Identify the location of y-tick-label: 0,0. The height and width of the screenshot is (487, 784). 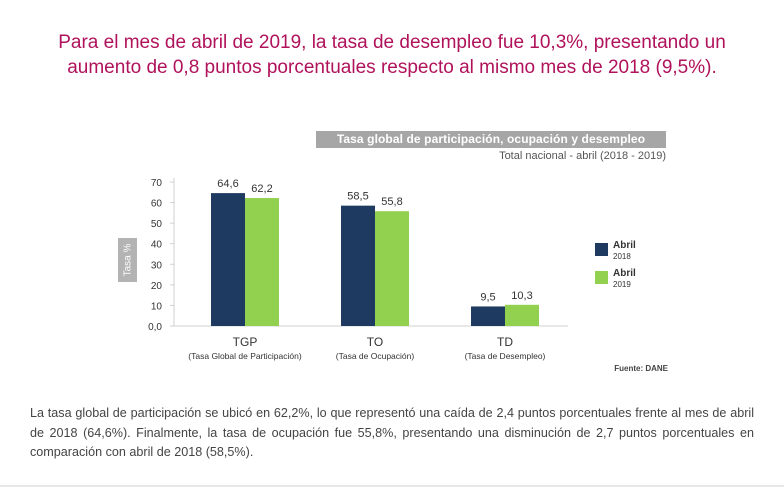
(155, 327).